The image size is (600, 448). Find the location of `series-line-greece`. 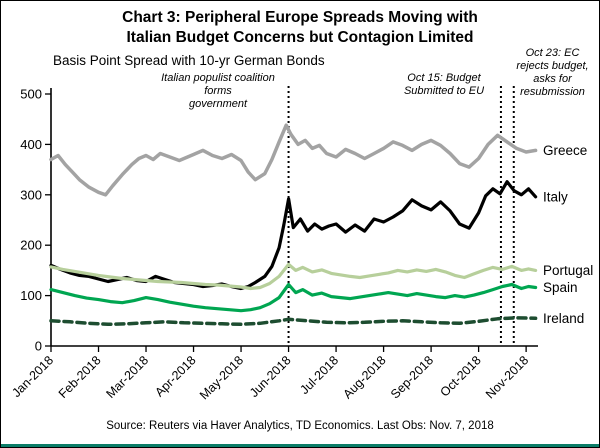

series-line-greece is located at coordinates (293, 160).